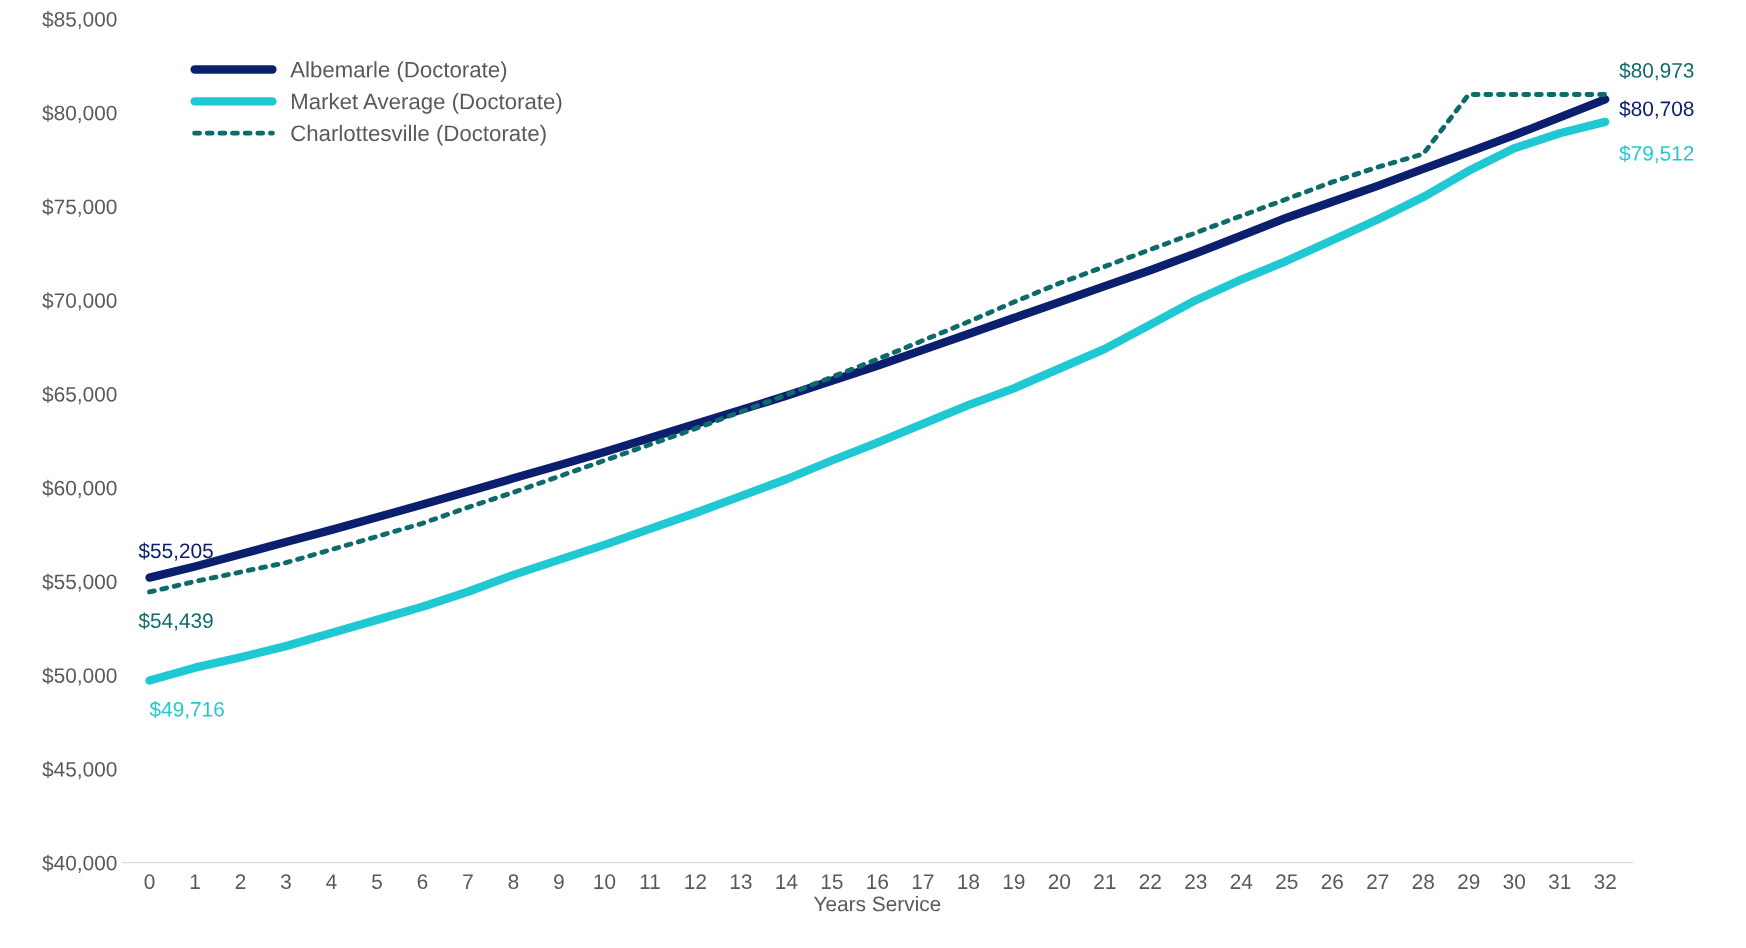 The height and width of the screenshot is (948, 1746). What do you see at coordinates (186, 710) in the screenshot?
I see `annotation: $49,716` at bounding box center [186, 710].